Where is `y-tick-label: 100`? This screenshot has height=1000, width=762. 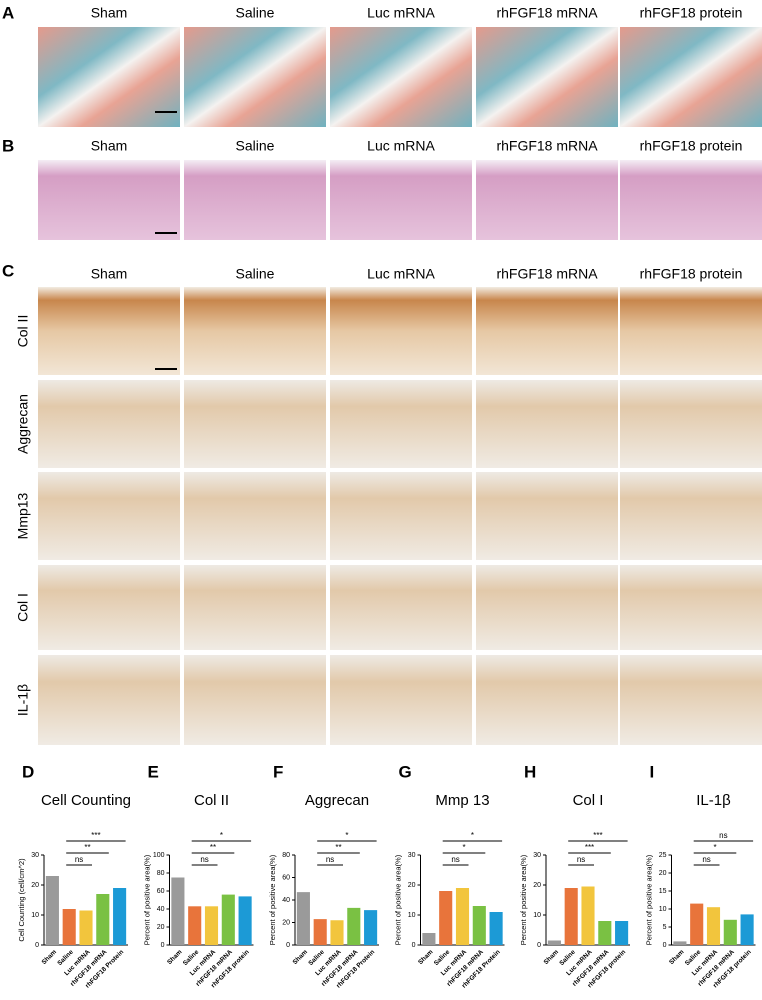
y-tick-label: 100 is located at coordinates (159, 855).